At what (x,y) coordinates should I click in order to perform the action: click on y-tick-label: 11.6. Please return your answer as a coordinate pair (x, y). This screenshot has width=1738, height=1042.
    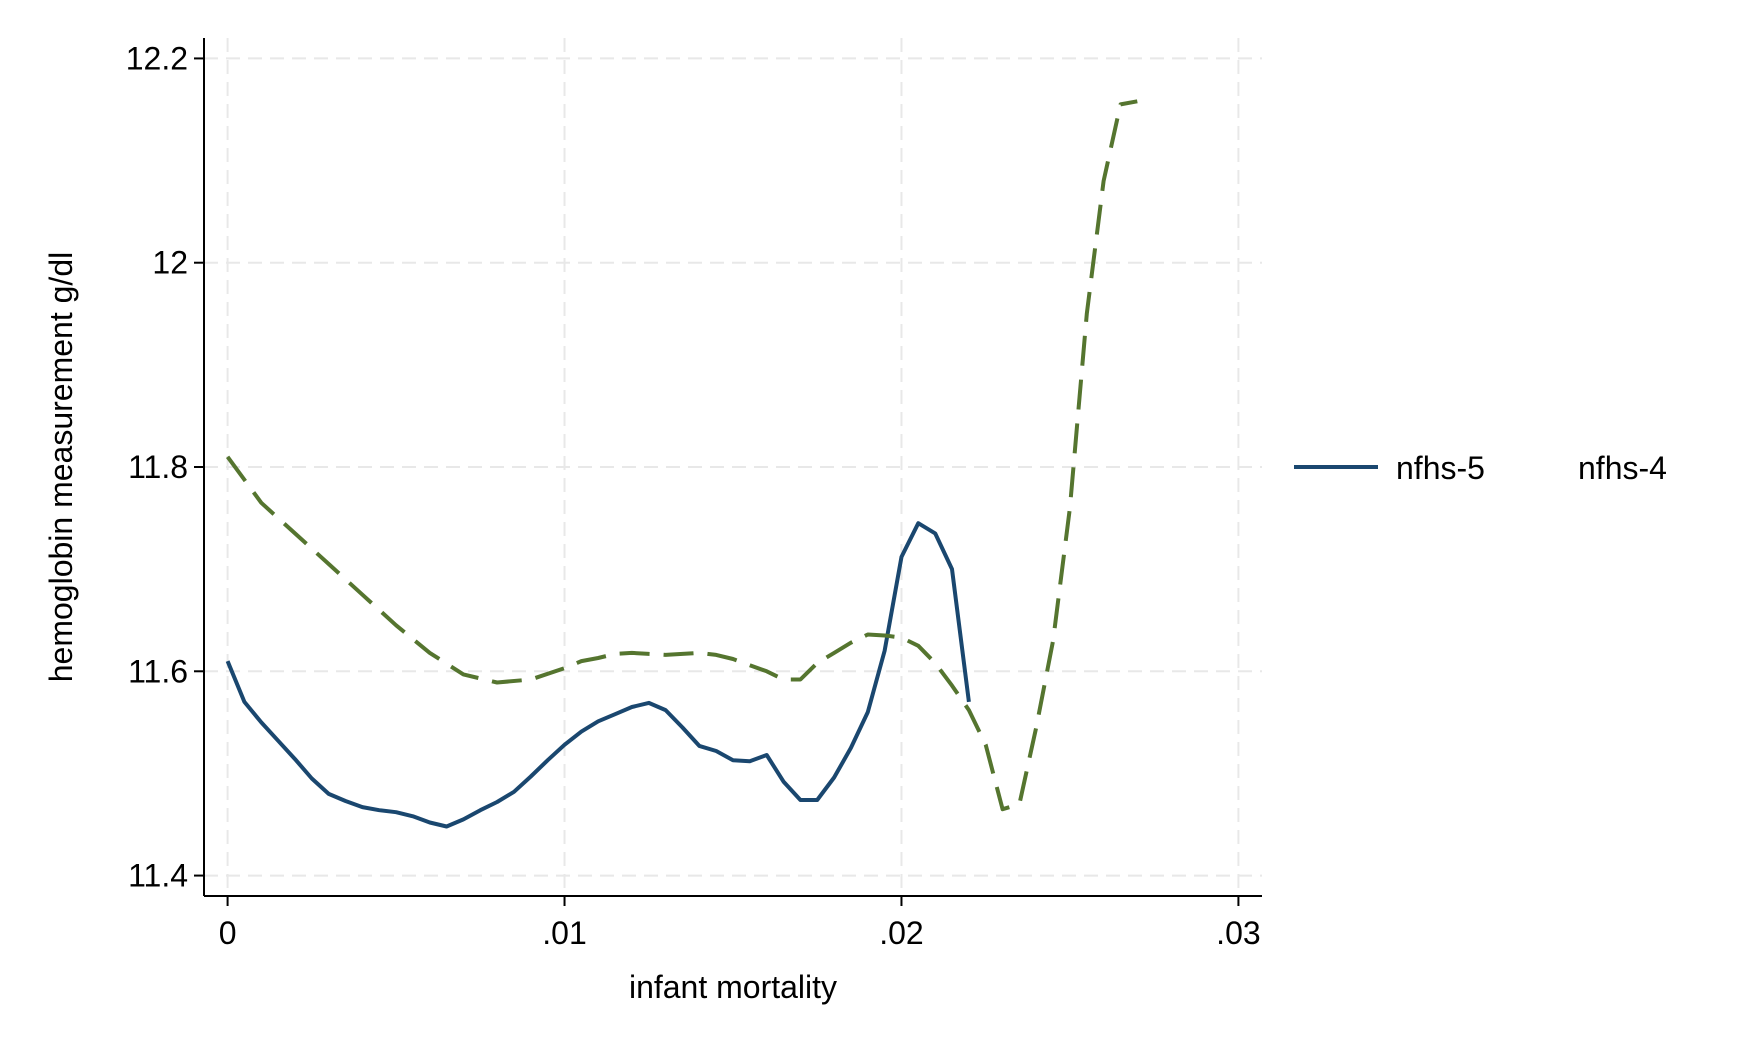
    Looking at the image, I should click on (158, 671).